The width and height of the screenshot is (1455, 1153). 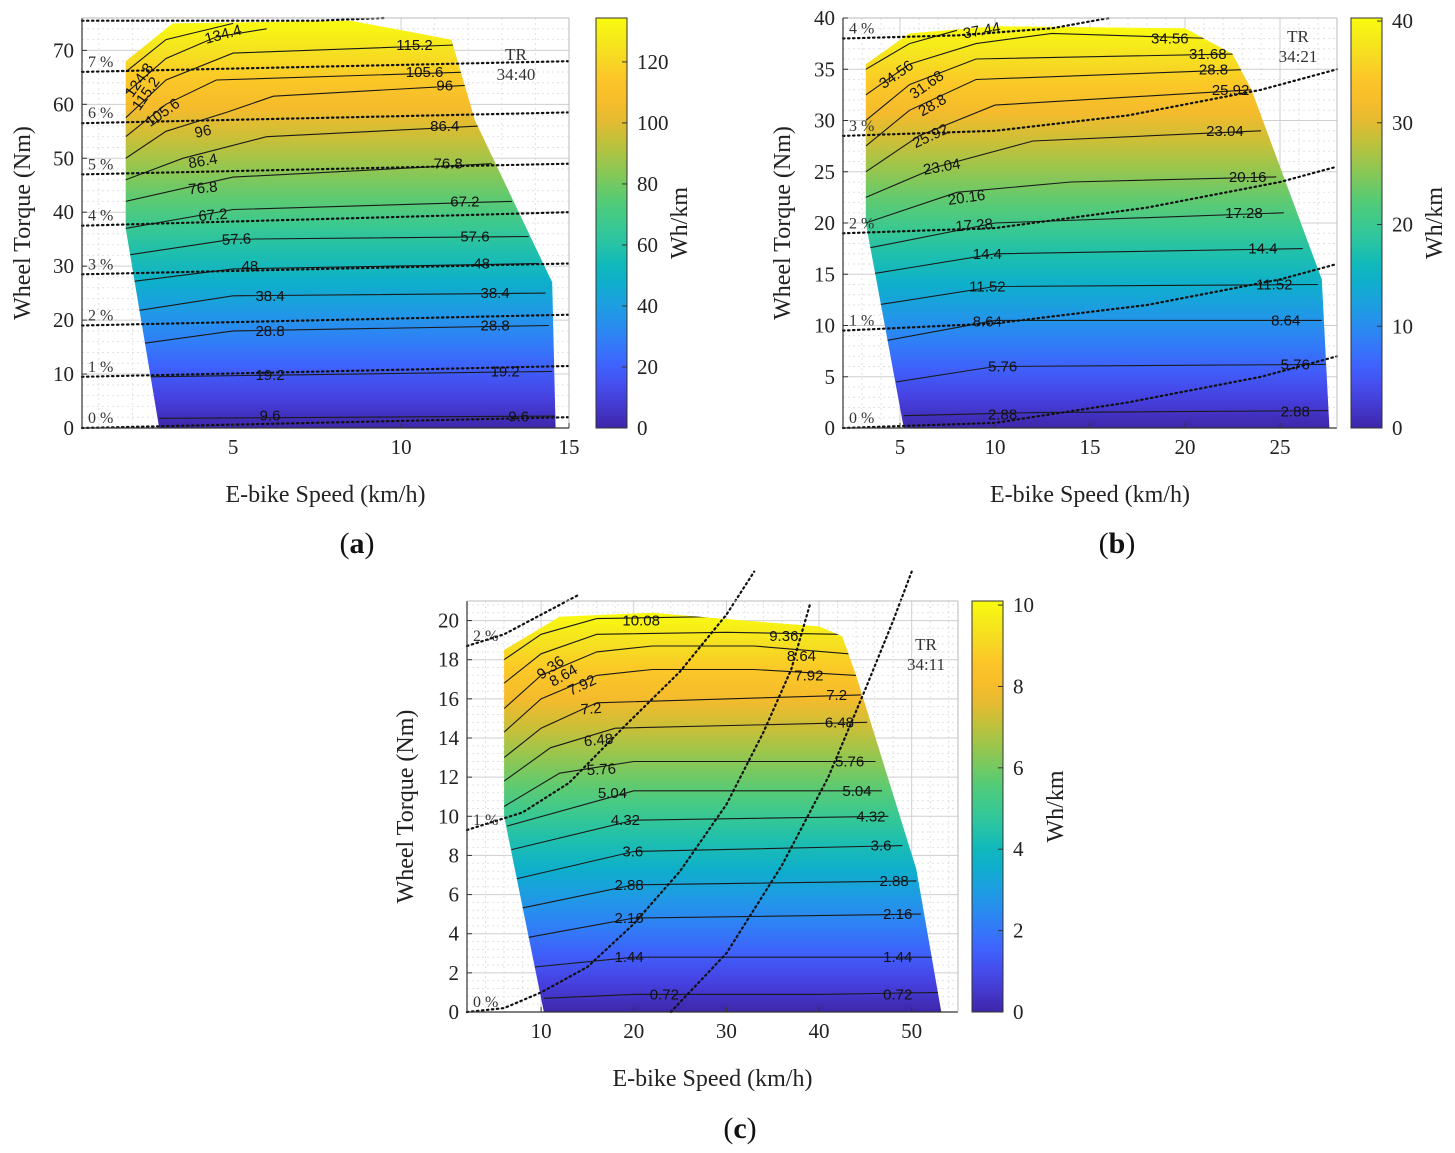 What do you see at coordinates (664, 994) in the screenshot?
I see `contour-label: 0.72` at bounding box center [664, 994].